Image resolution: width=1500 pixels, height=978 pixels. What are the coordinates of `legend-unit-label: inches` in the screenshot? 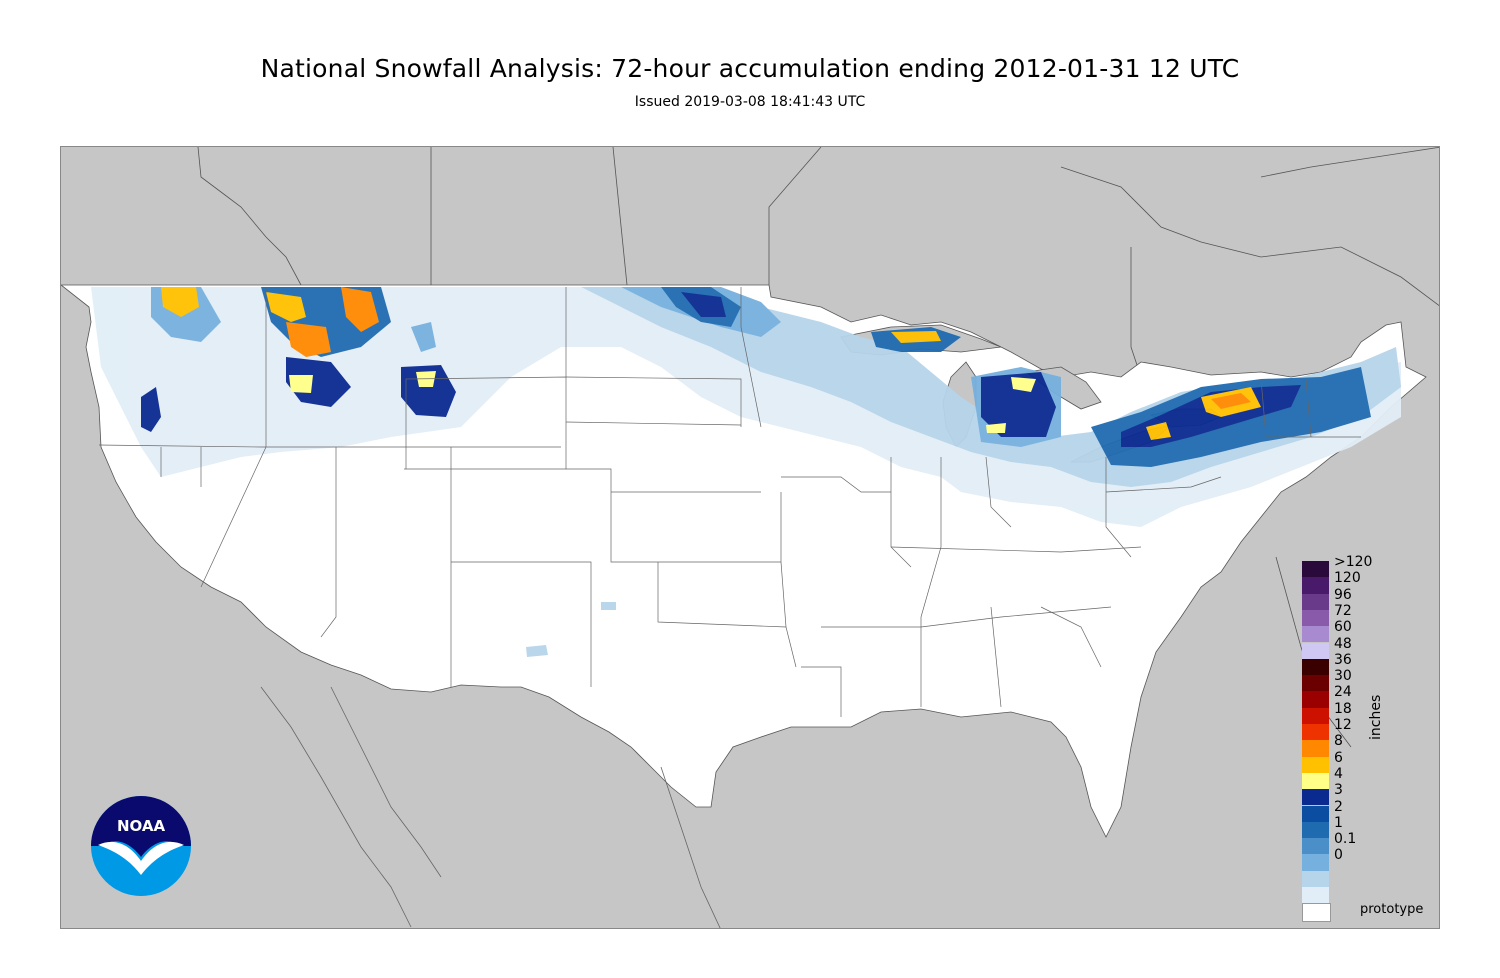 It's located at (1376, 717).